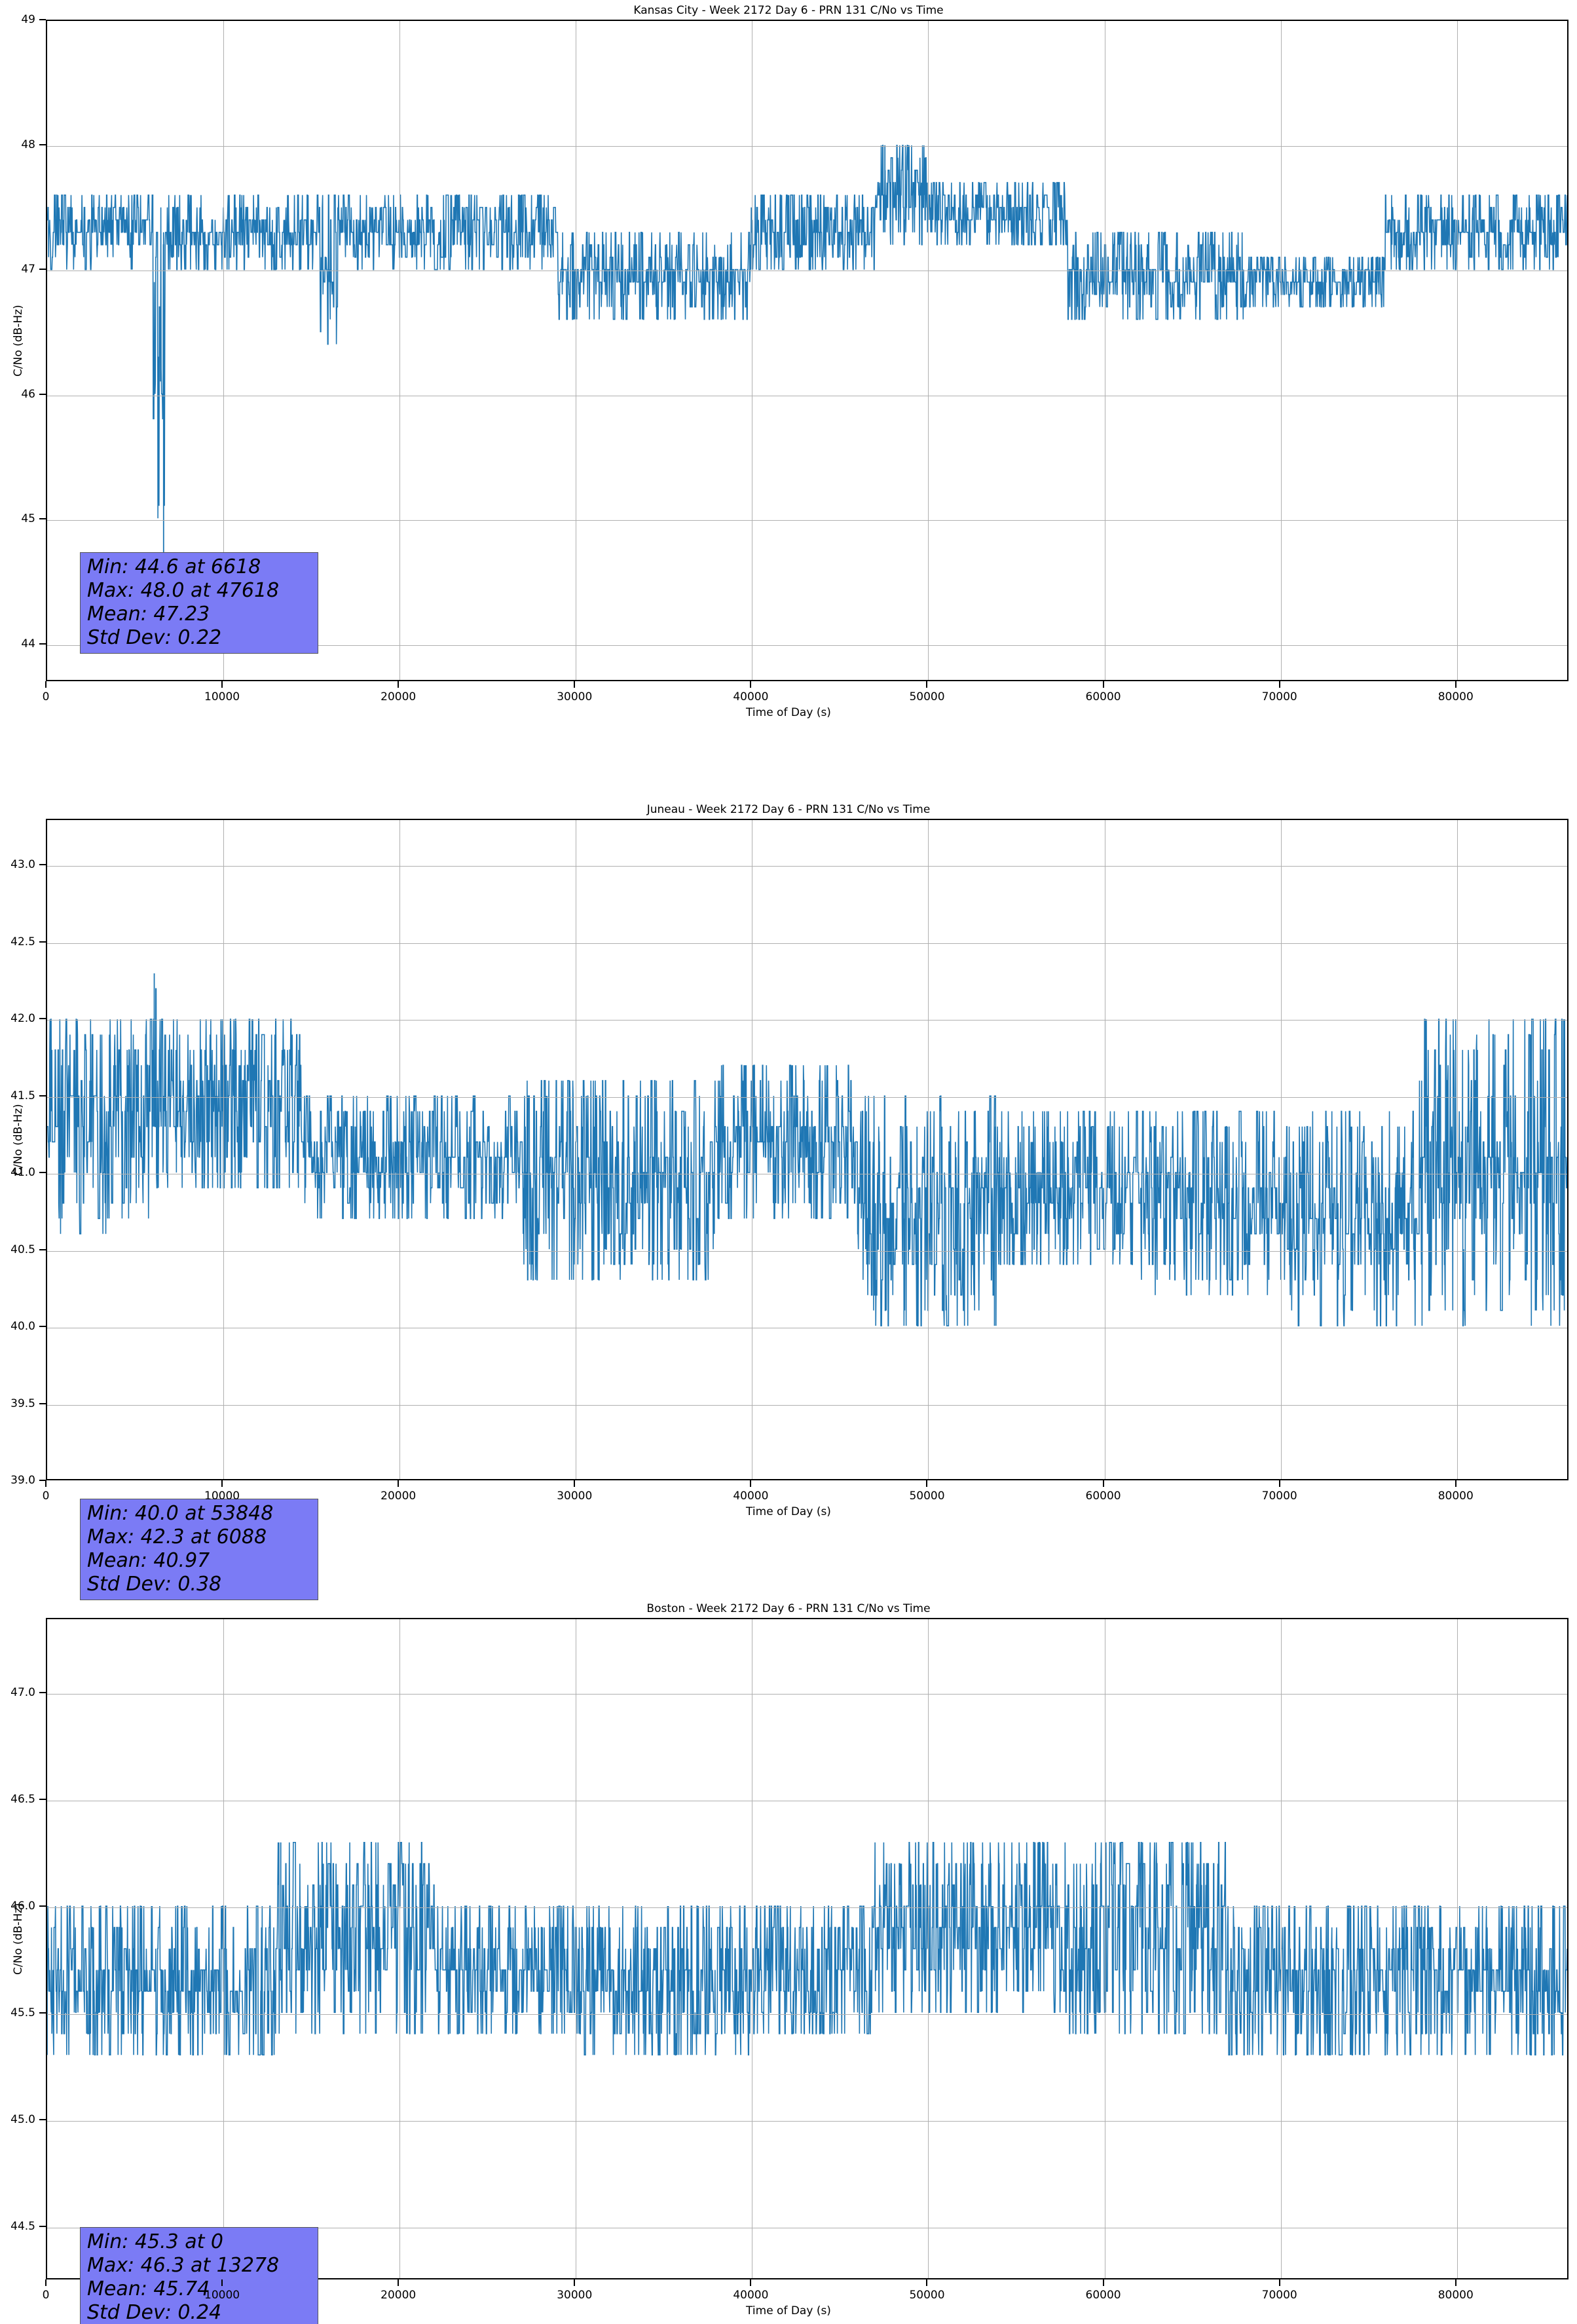 The width and height of the screenshot is (1577, 2324). I want to click on stat-stddev: Std Dev: 0.22, so click(154, 637).